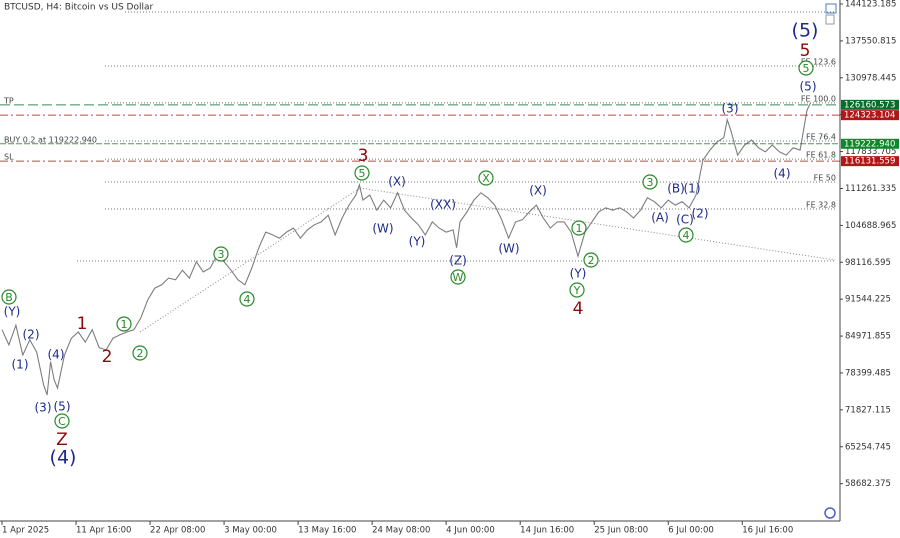 The width and height of the screenshot is (900, 538). What do you see at coordinates (250, 531) in the screenshot?
I see `x-tick-label: 3 May 00:00` at bounding box center [250, 531].